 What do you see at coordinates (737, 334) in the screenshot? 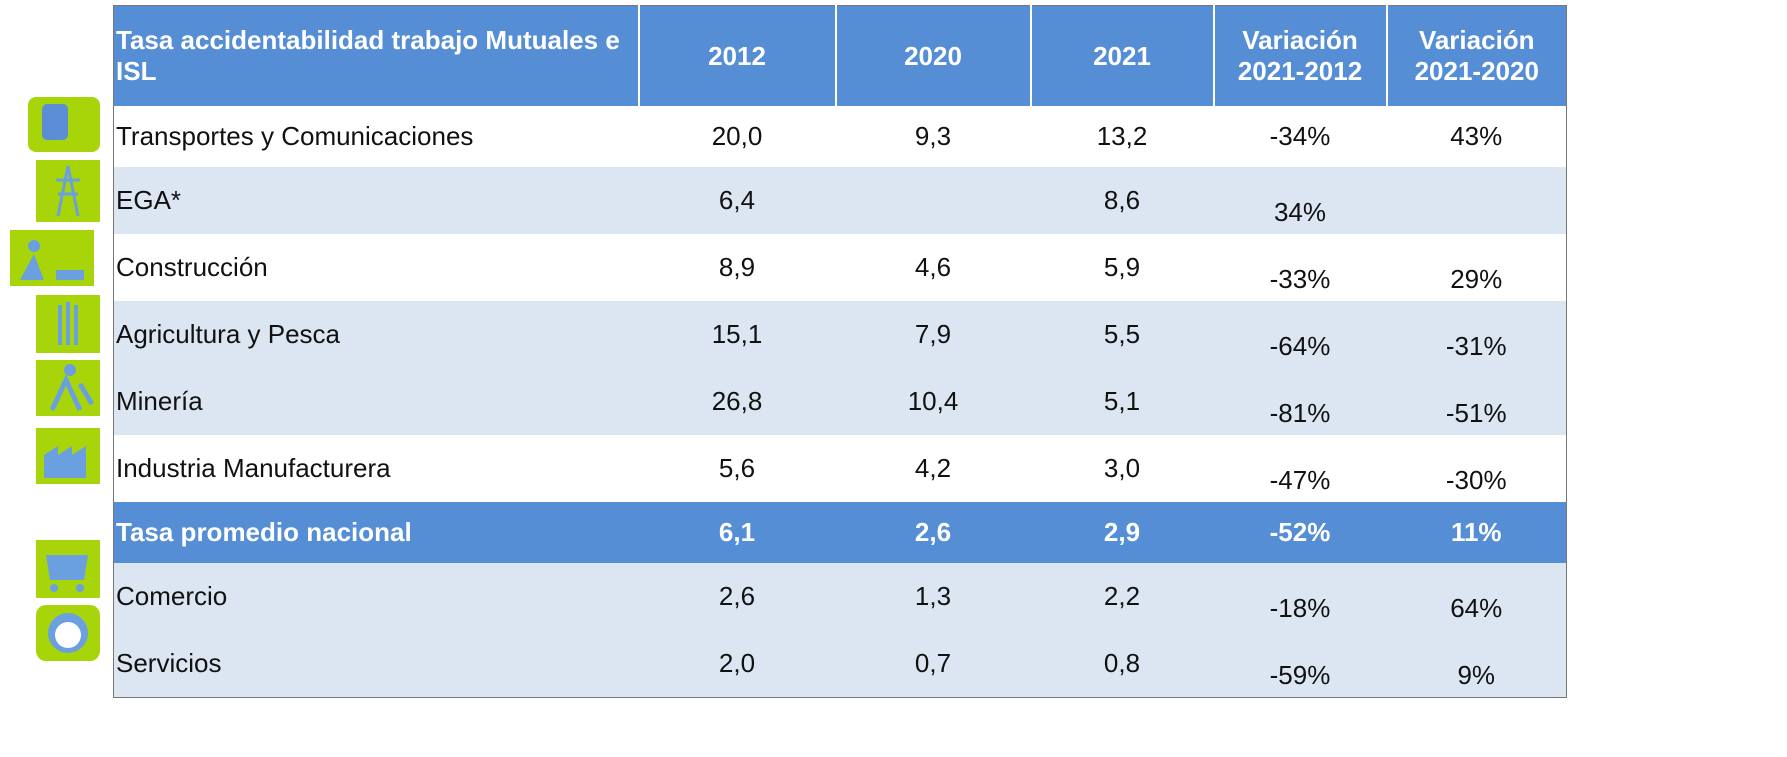
I see `cell: 15,1` at bounding box center [737, 334].